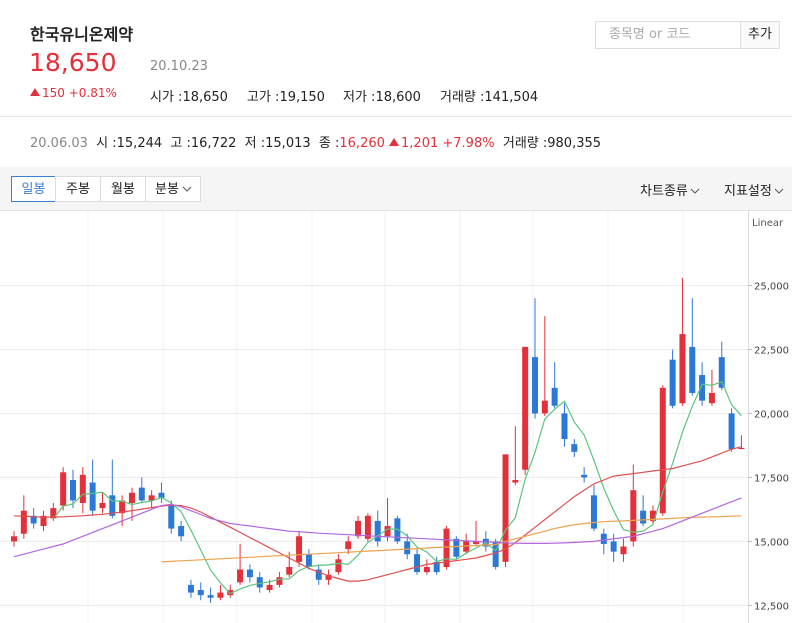 This screenshot has width=792, height=623. What do you see at coordinates (771, 286) in the screenshot?
I see `y-tick-label: 25,000` at bounding box center [771, 286].